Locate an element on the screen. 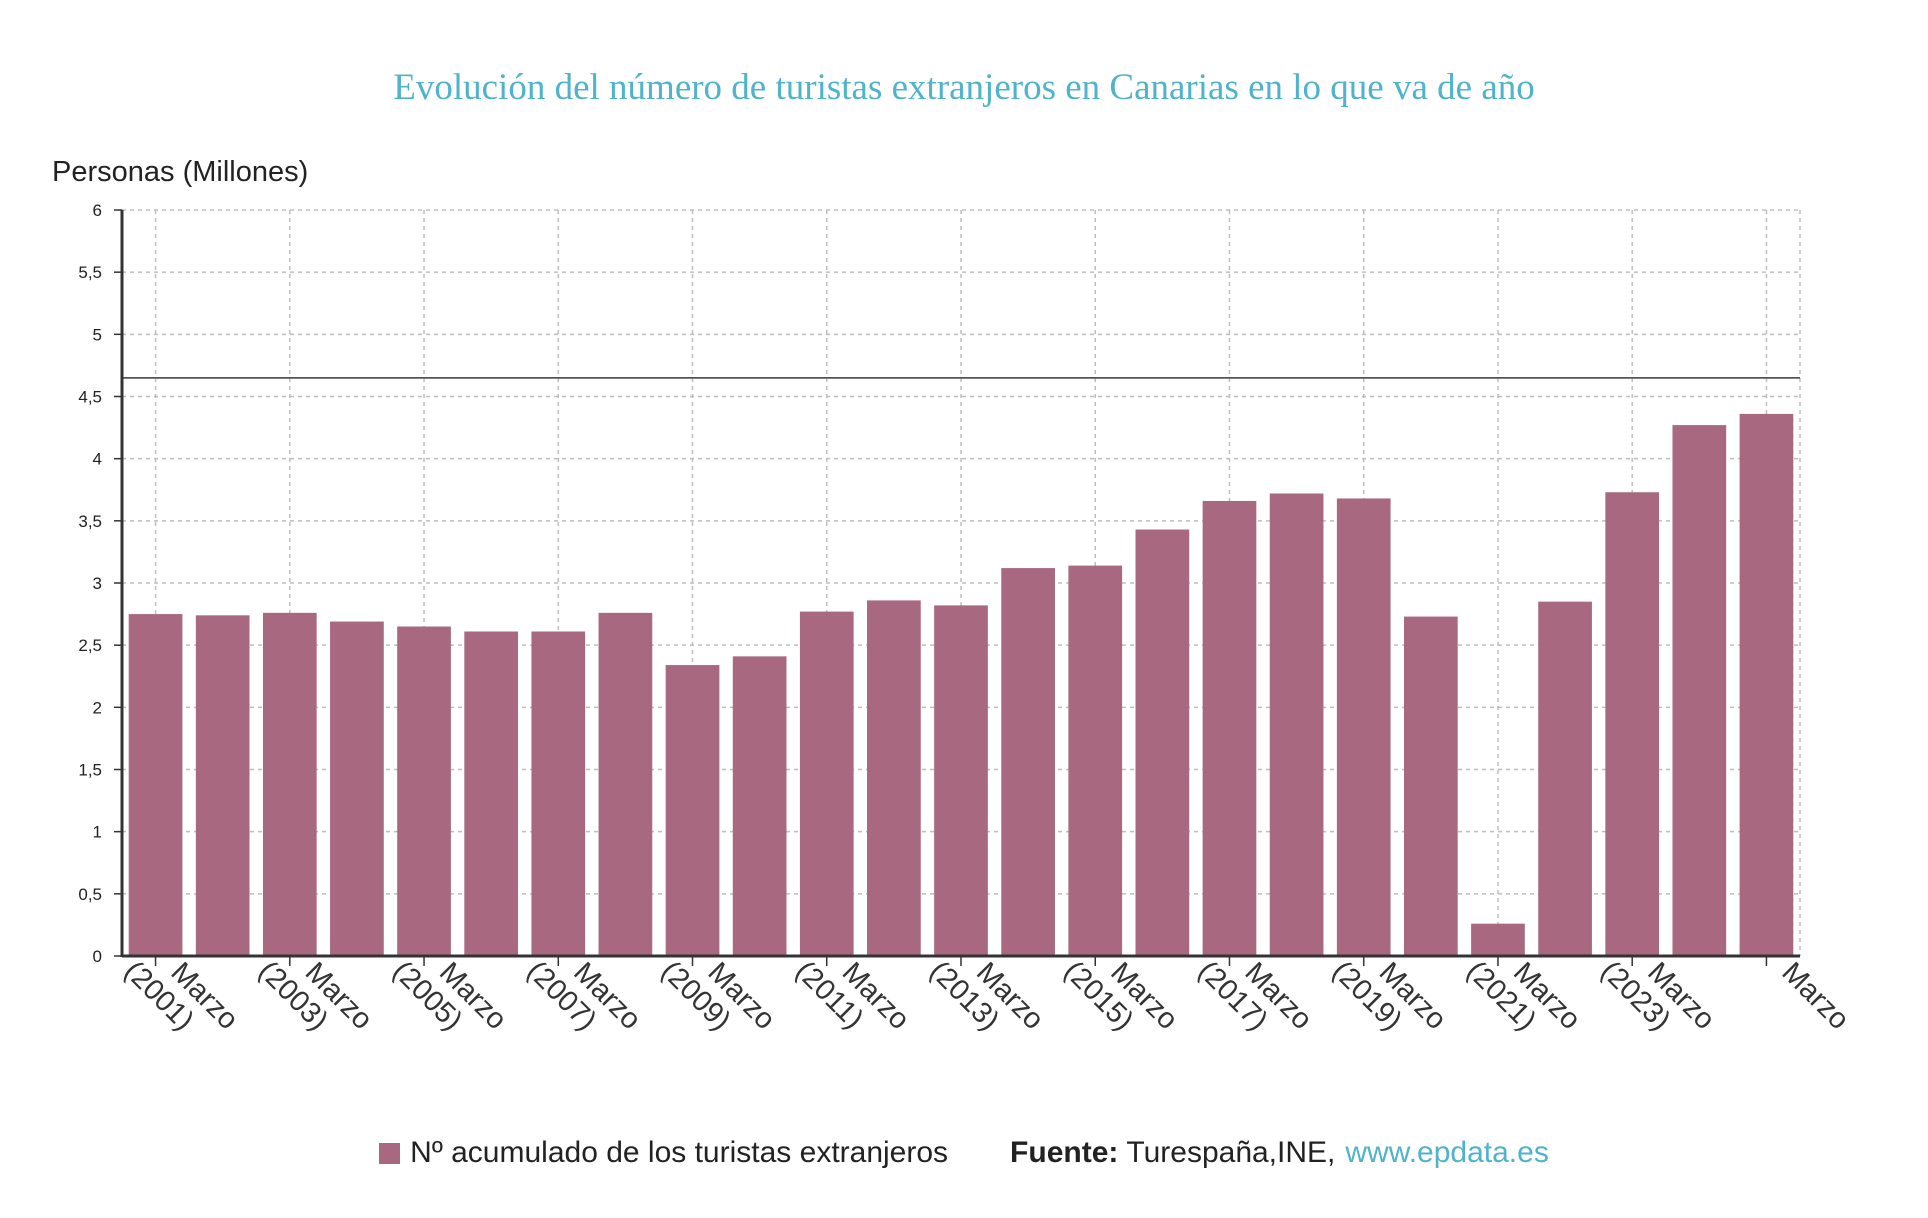 The height and width of the screenshot is (1218, 1928). x-tick-label-group: Marzo is located at coordinates (1815, 996).